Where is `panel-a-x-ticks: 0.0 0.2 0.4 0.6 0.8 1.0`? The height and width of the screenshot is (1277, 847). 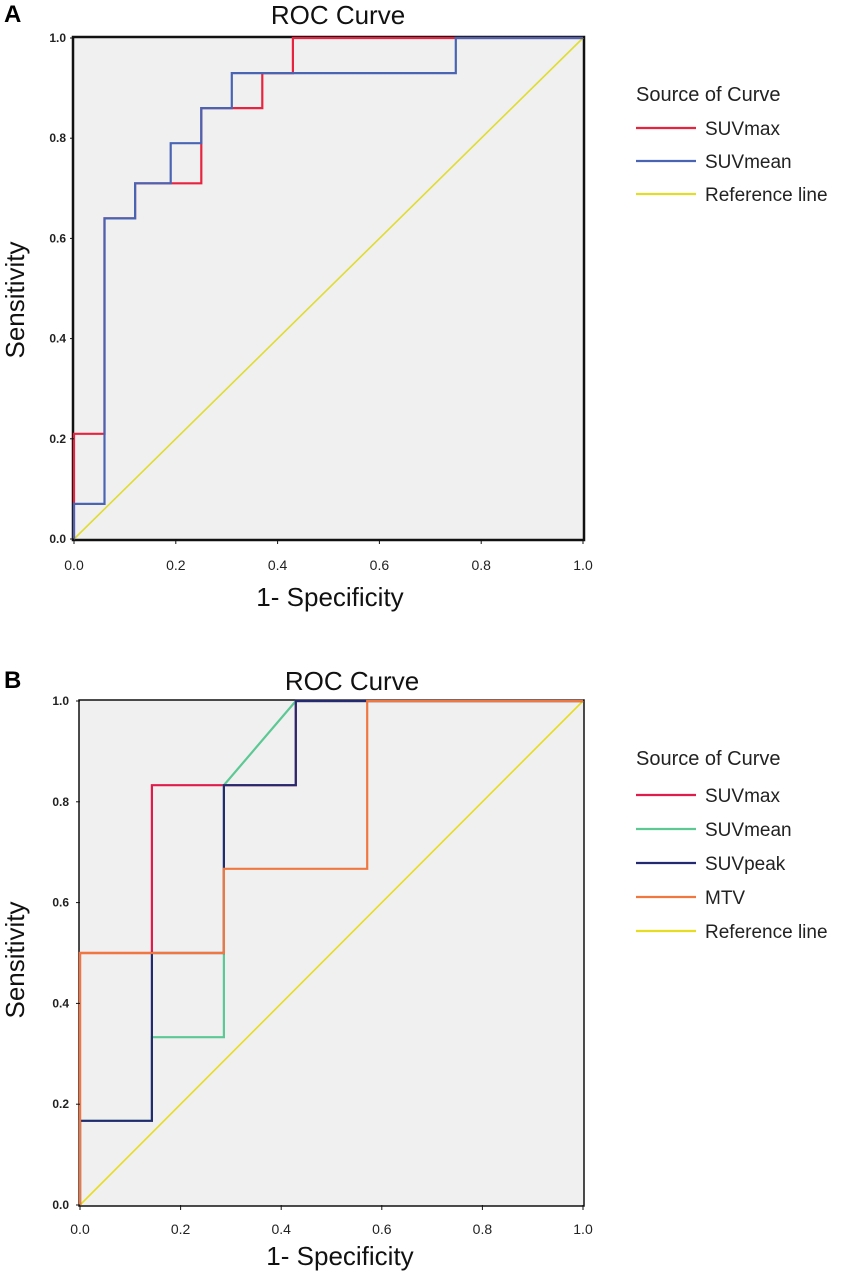 panel-a-x-ticks: 0.0 0.2 0.4 0.6 0.8 1.0 is located at coordinates (328, 556).